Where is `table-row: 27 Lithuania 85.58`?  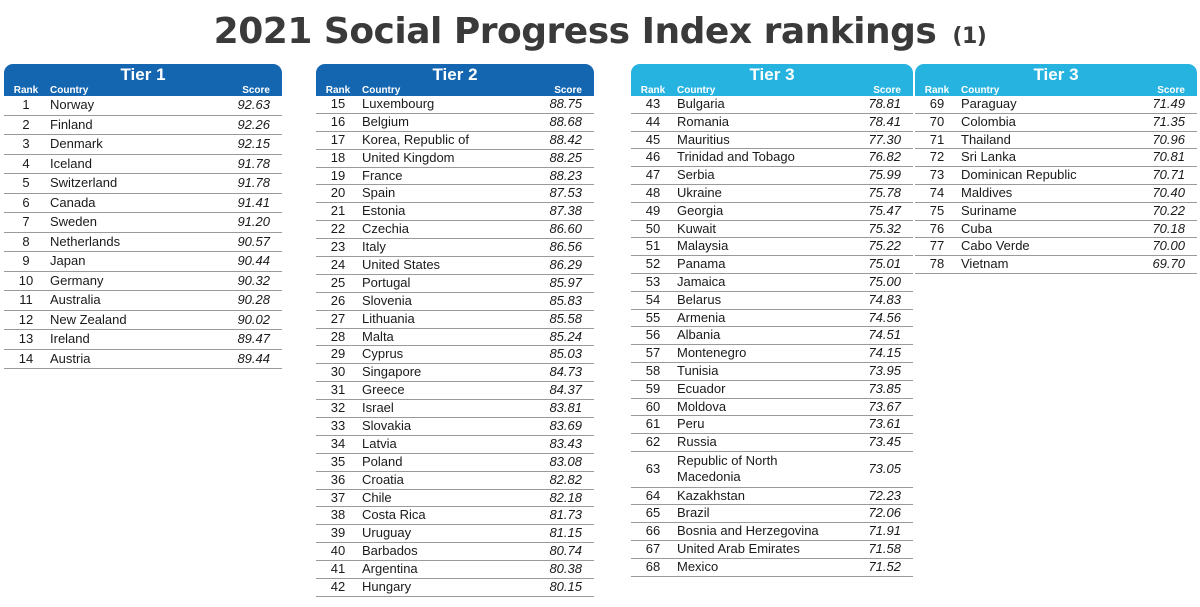
table-row: 27 Lithuania 85.58 is located at coordinates (455, 320).